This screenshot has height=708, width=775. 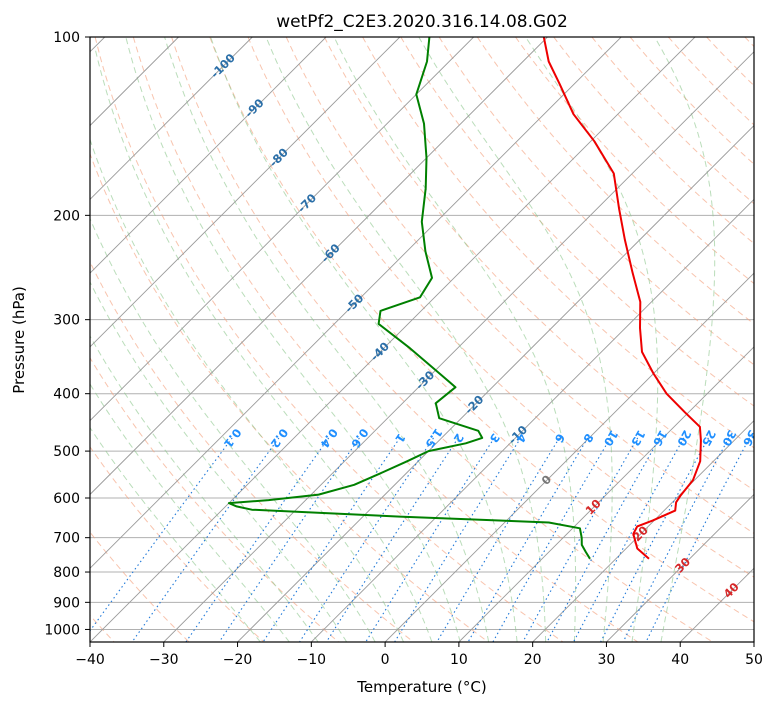 What do you see at coordinates (754, 660) in the screenshot?
I see `x-tick-label: 50` at bounding box center [754, 660].